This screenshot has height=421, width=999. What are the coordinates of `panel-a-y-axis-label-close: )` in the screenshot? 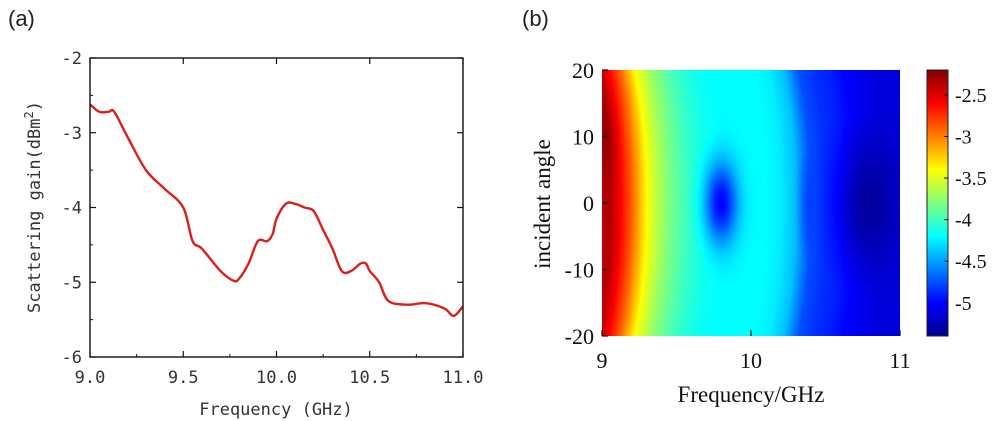 It's located at (35, 106).